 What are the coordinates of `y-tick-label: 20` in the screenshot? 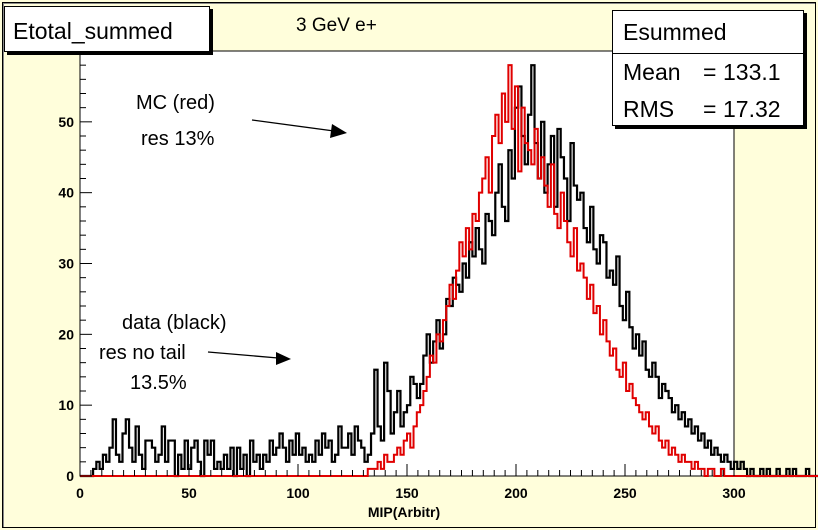 It's located at (66, 334).